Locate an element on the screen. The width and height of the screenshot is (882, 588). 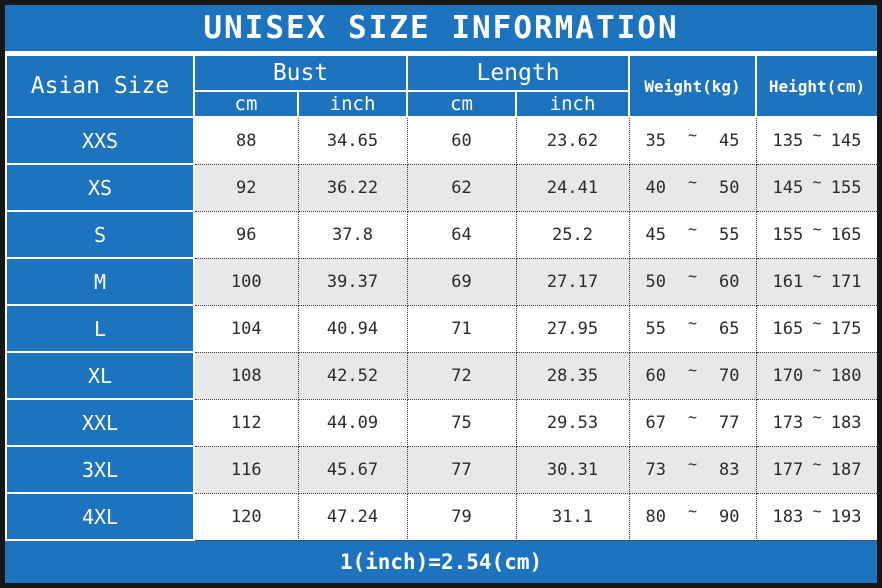
range-max: 50 is located at coordinates (729, 187).